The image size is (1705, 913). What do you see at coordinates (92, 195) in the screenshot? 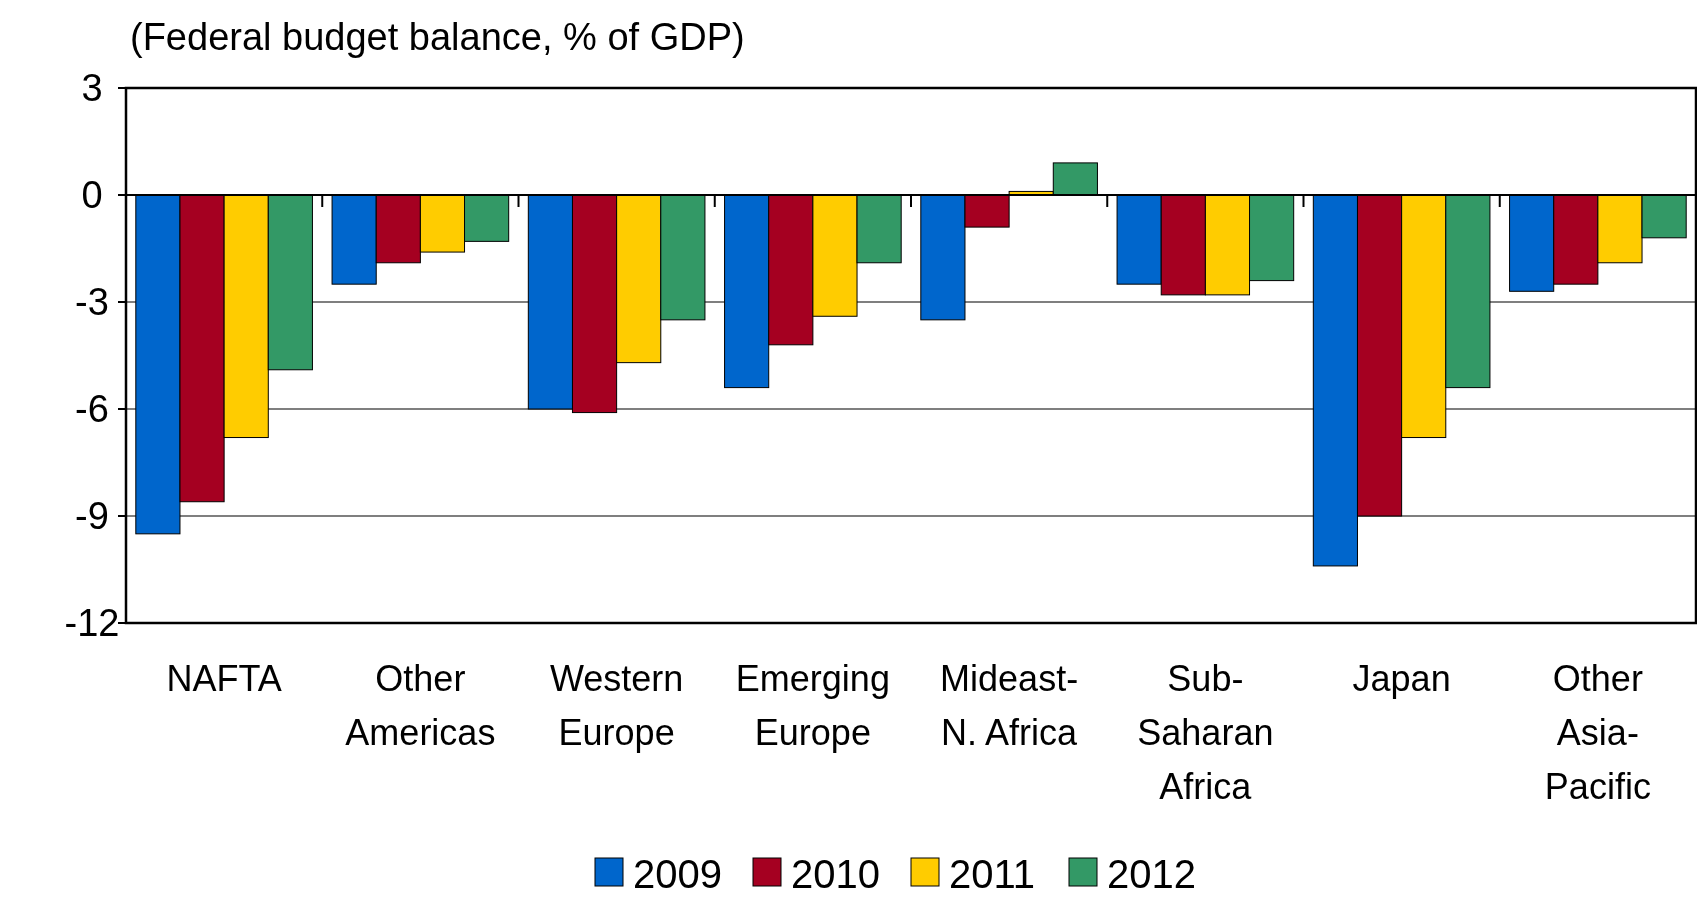
I see `y-tick-label: 0` at bounding box center [92, 195].